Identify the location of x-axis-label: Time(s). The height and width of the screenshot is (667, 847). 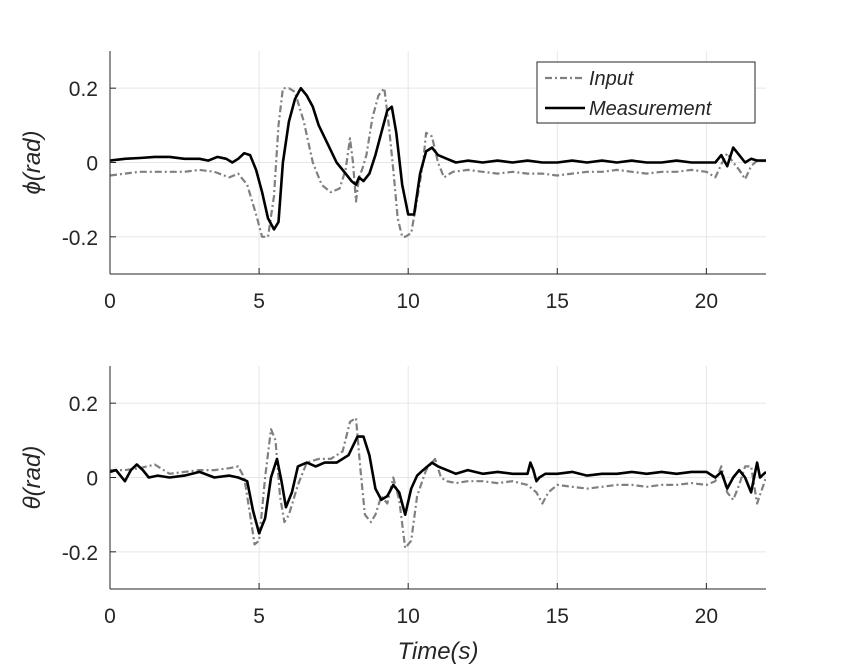
(437, 651).